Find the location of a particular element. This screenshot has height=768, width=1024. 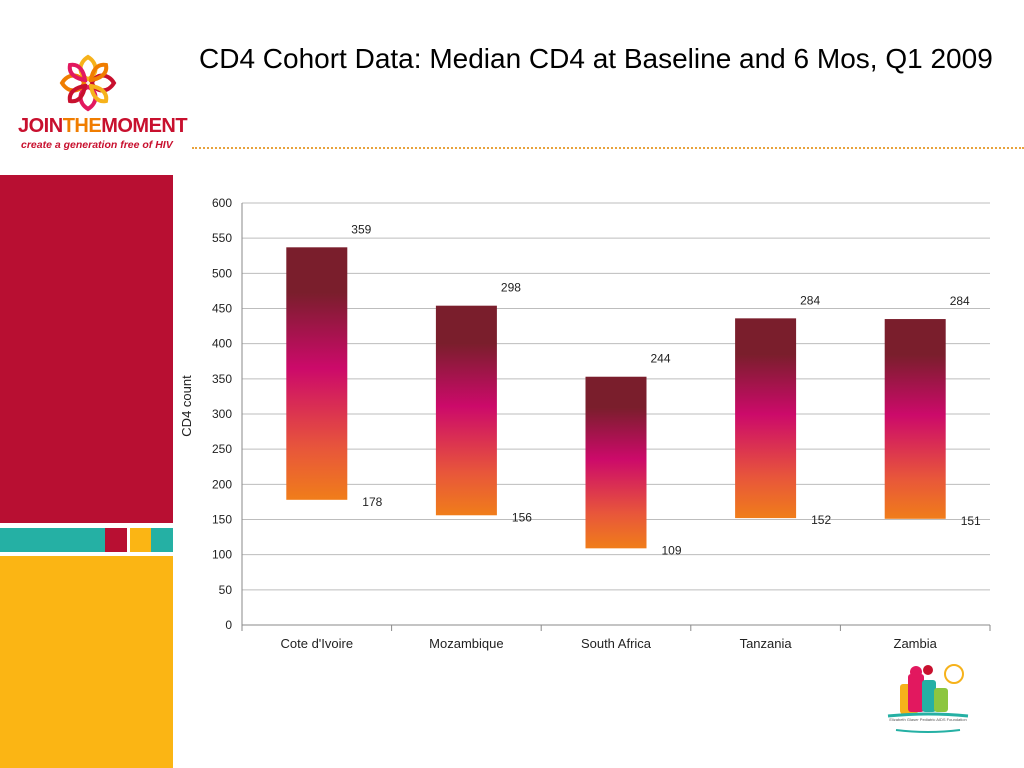

logo-word-join: JOIN is located at coordinates (40, 126).